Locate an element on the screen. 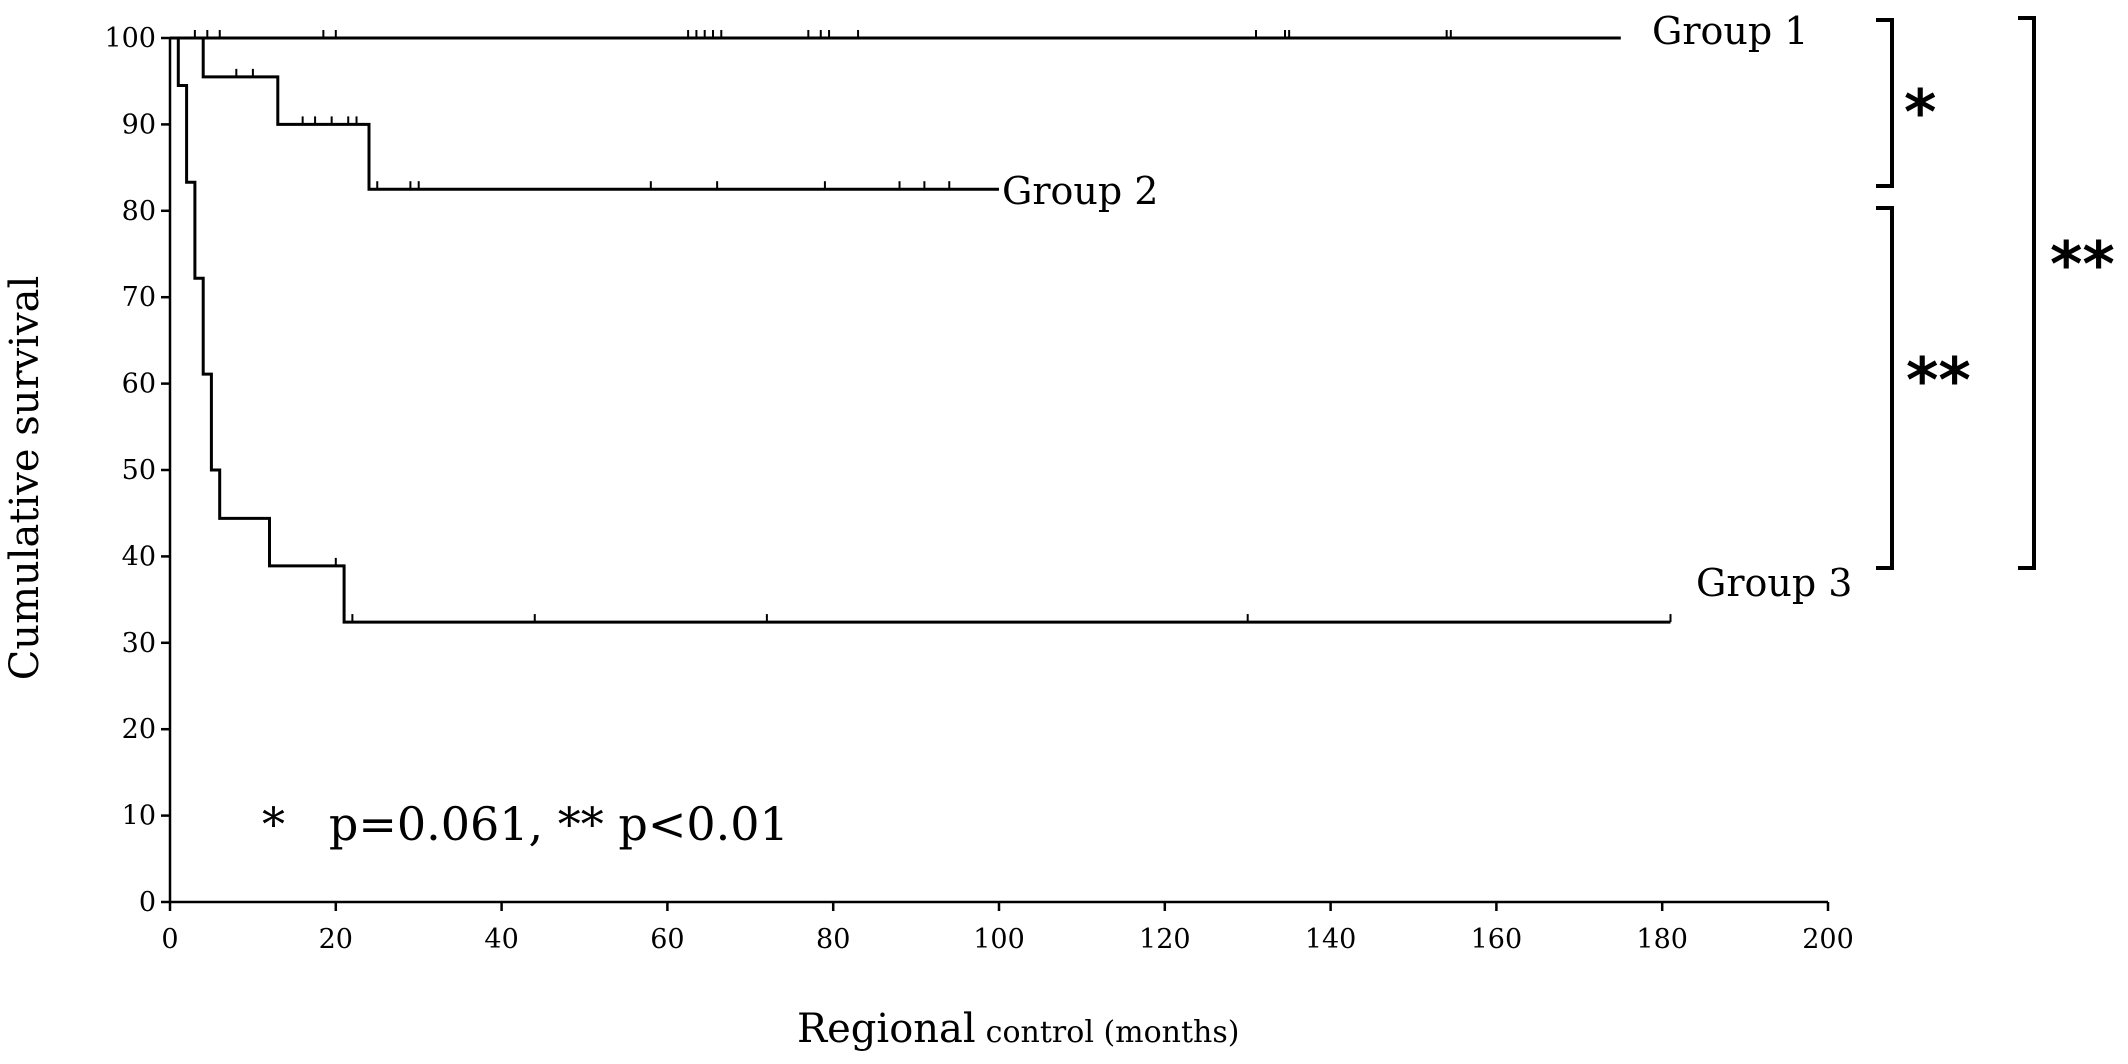 This screenshot has height=1064, width=2128. x-tick-label: 140 is located at coordinates (1331, 939).